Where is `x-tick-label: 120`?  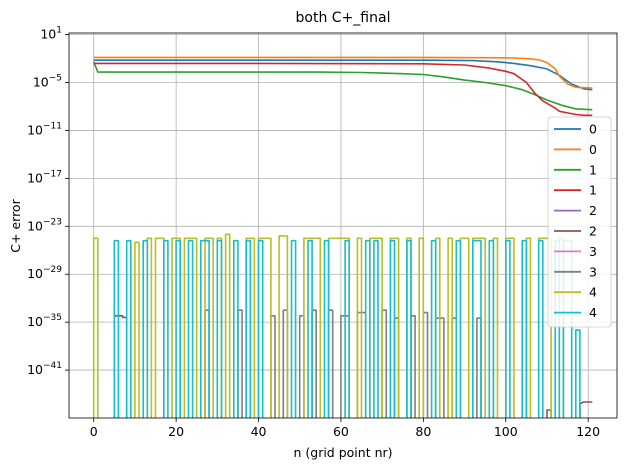
x-tick-label: 120 is located at coordinates (588, 431).